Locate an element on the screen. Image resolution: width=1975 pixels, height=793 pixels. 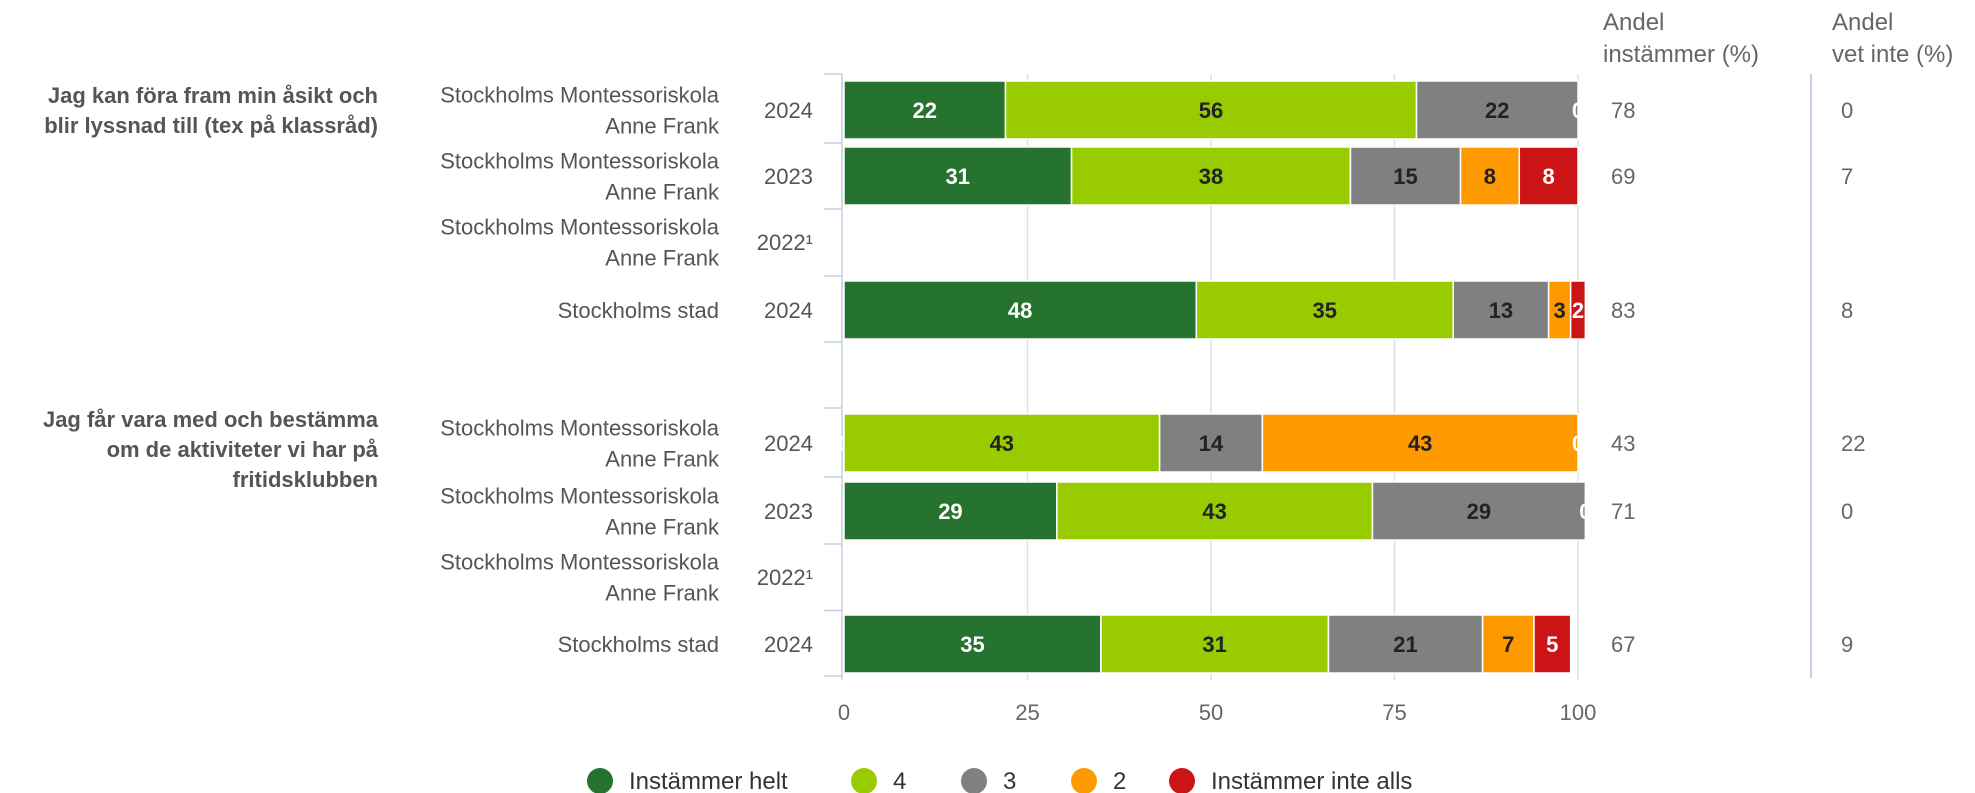
data-label: 14 is located at coordinates (1211, 443).